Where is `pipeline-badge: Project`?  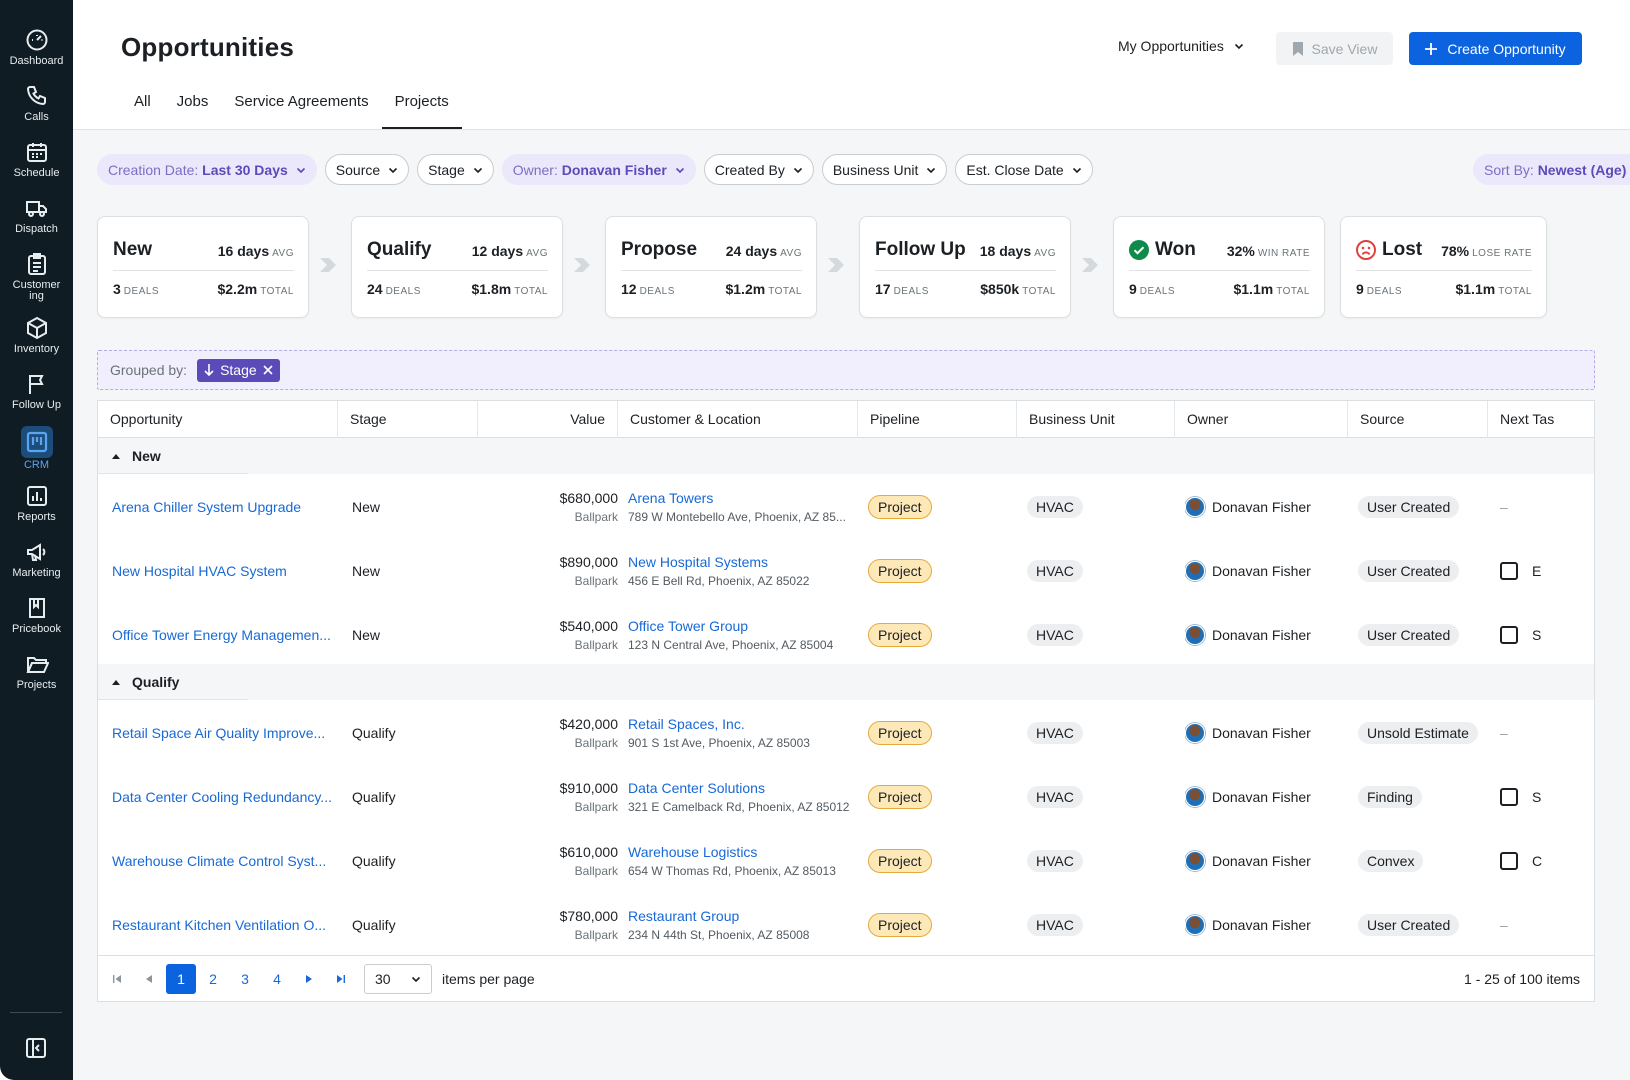
pipeline-badge: Project is located at coordinates (900, 796).